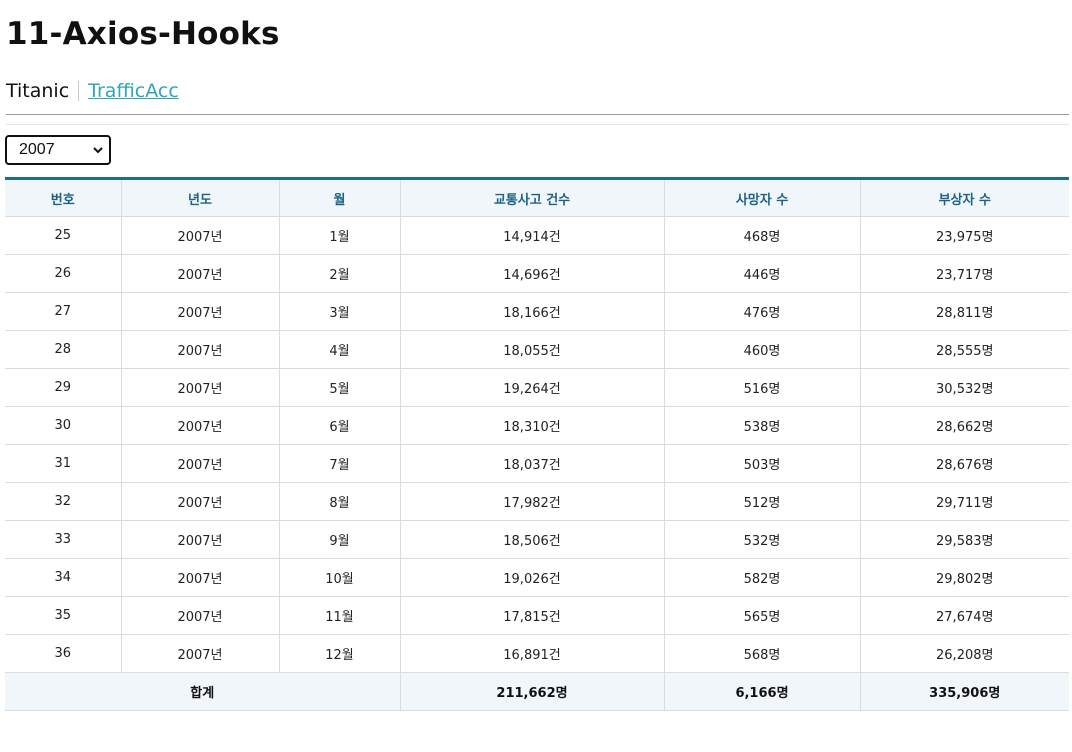  Describe the element at coordinates (964, 577) in the screenshot. I see `cell-injuries: 29,802명` at that location.